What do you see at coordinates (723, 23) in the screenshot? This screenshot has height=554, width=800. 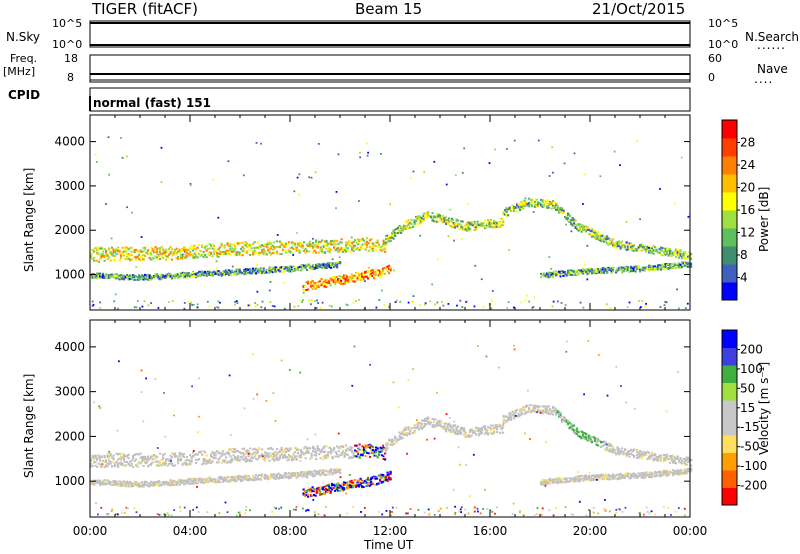 I see `nsky-tick-top-right: 10^5` at bounding box center [723, 23].